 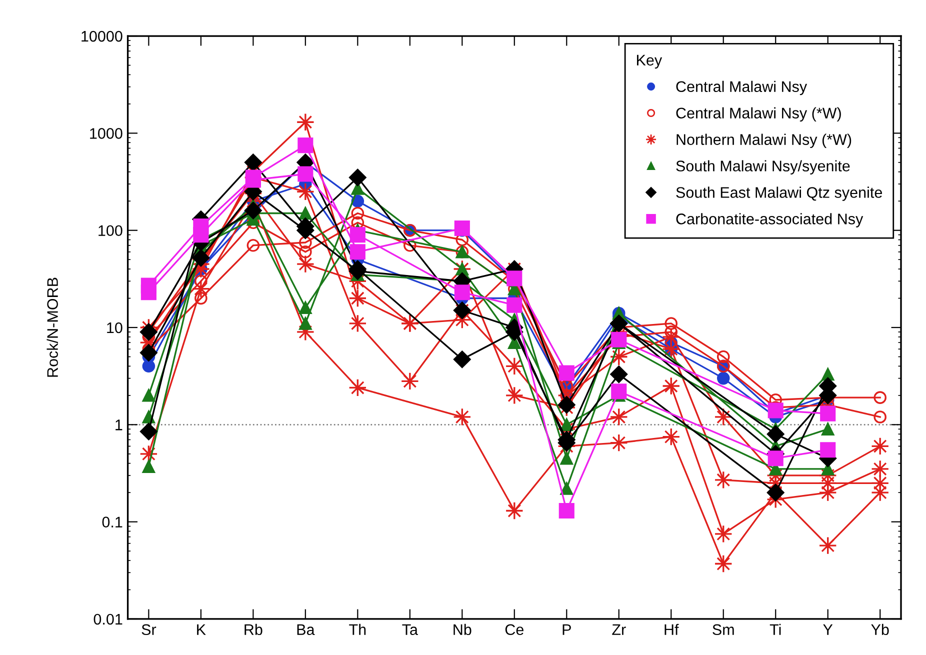 I want to click on y-tick-label: 1000, so click(x=106, y=133).